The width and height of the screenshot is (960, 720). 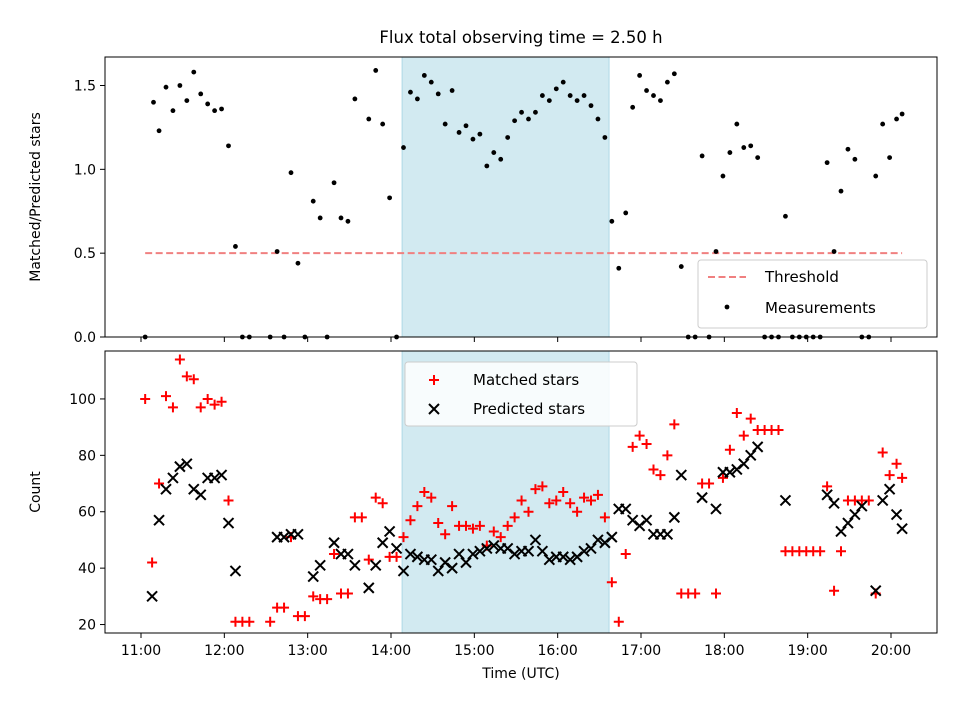 I want to click on x-tick-label: 16:00, so click(x=557, y=651).